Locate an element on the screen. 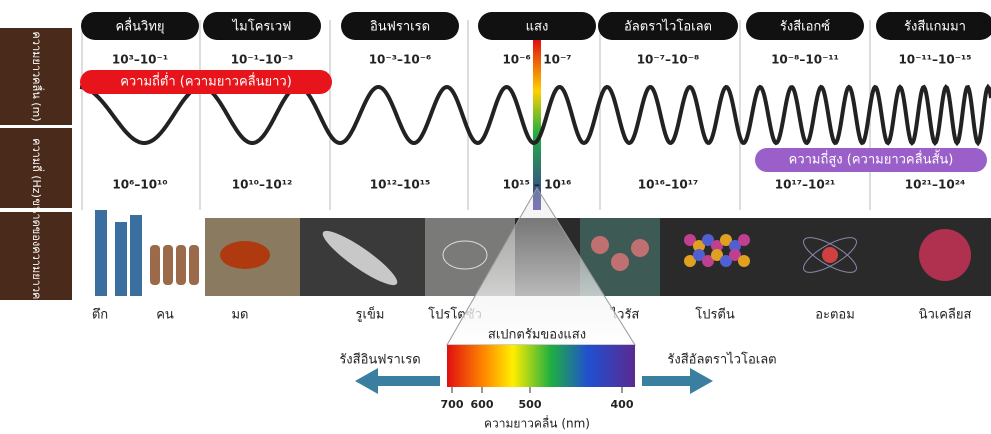 The height and width of the screenshot is (434, 991). object-label: อะตอม is located at coordinates (835, 315).